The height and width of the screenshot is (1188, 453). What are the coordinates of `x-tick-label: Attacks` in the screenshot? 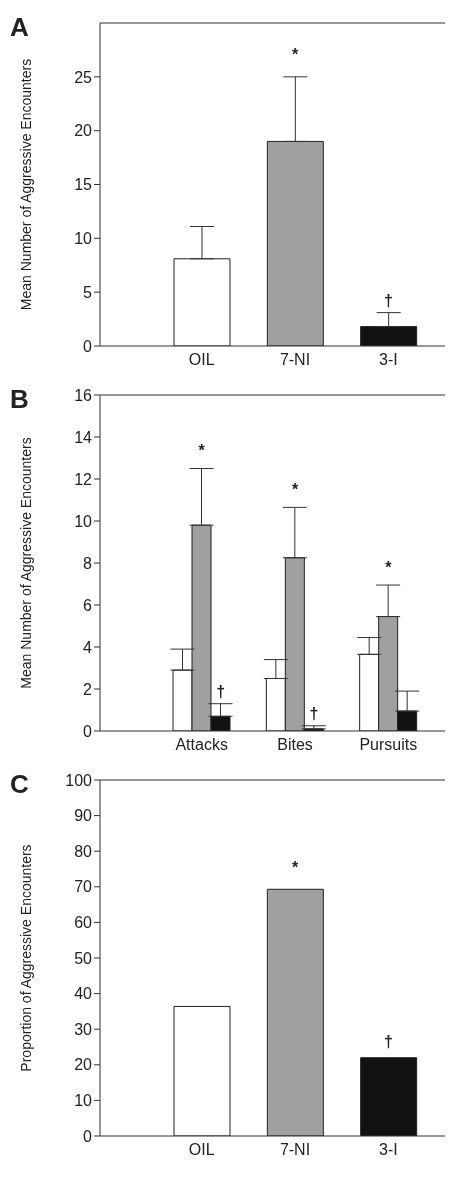 It's located at (201, 745).